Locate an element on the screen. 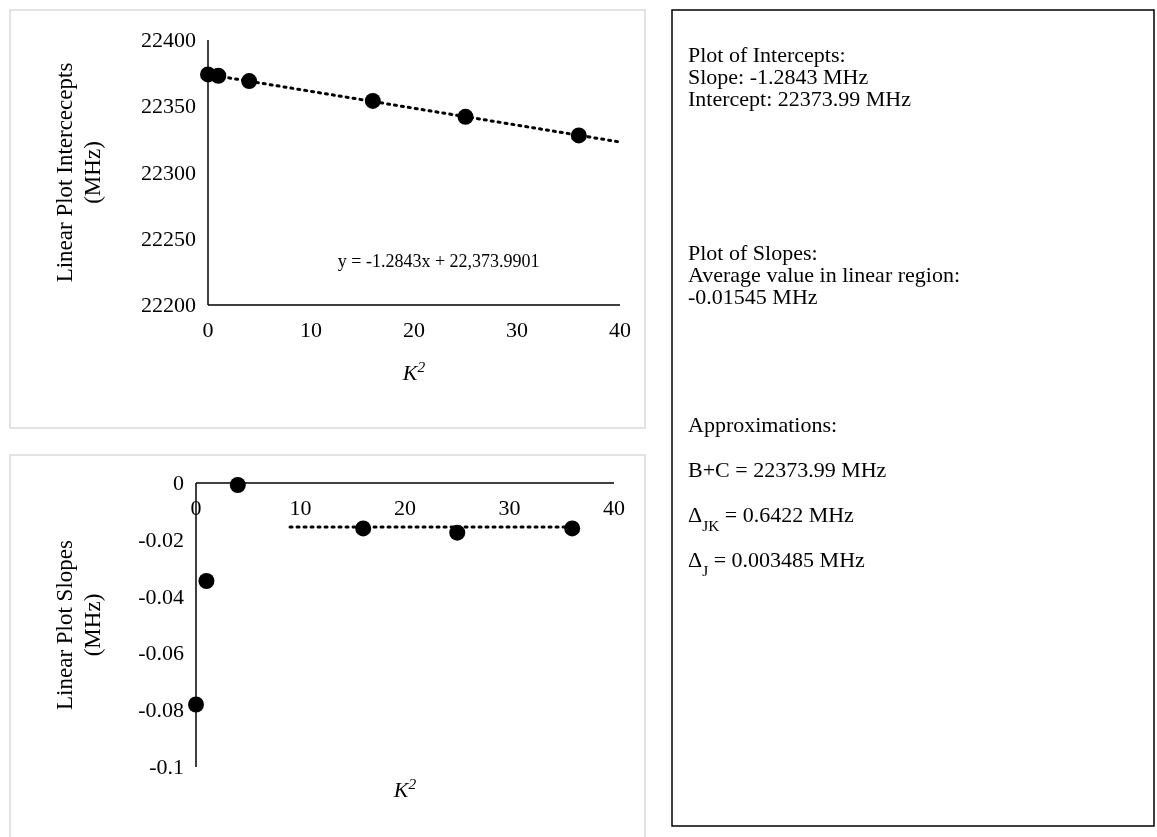 The image size is (1157, 837). text: Δ$_{JK}$ = 0.6422 MHz is located at coordinates (771, 518).